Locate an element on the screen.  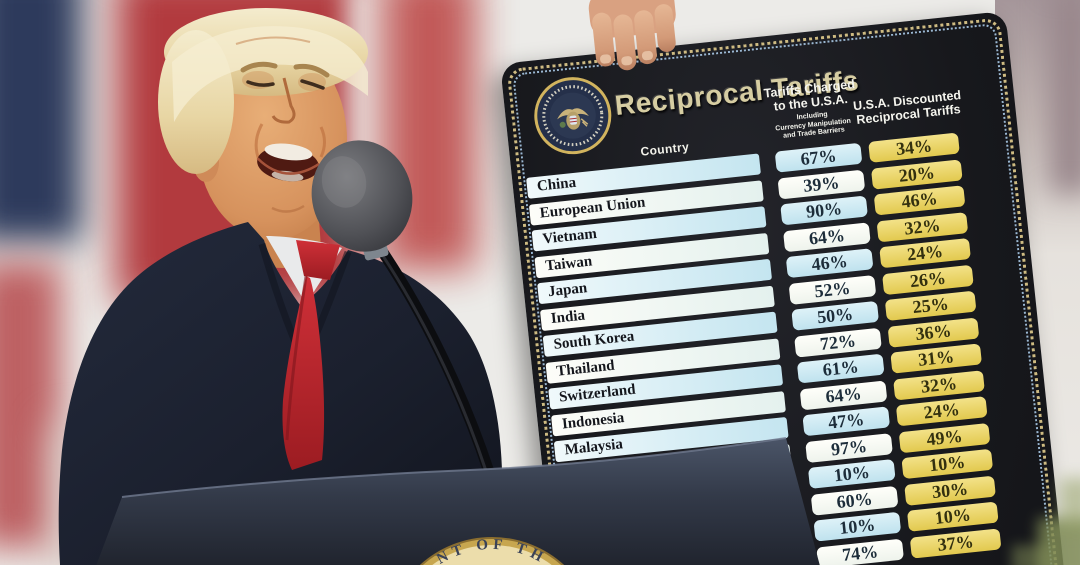
hand-holding-board is located at coordinates (632, 35).